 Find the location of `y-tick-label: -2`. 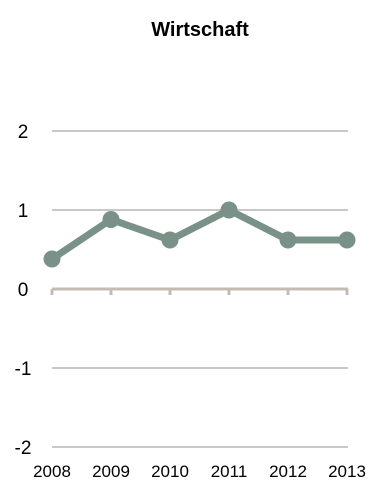

y-tick-label: -2 is located at coordinates (23, 448).